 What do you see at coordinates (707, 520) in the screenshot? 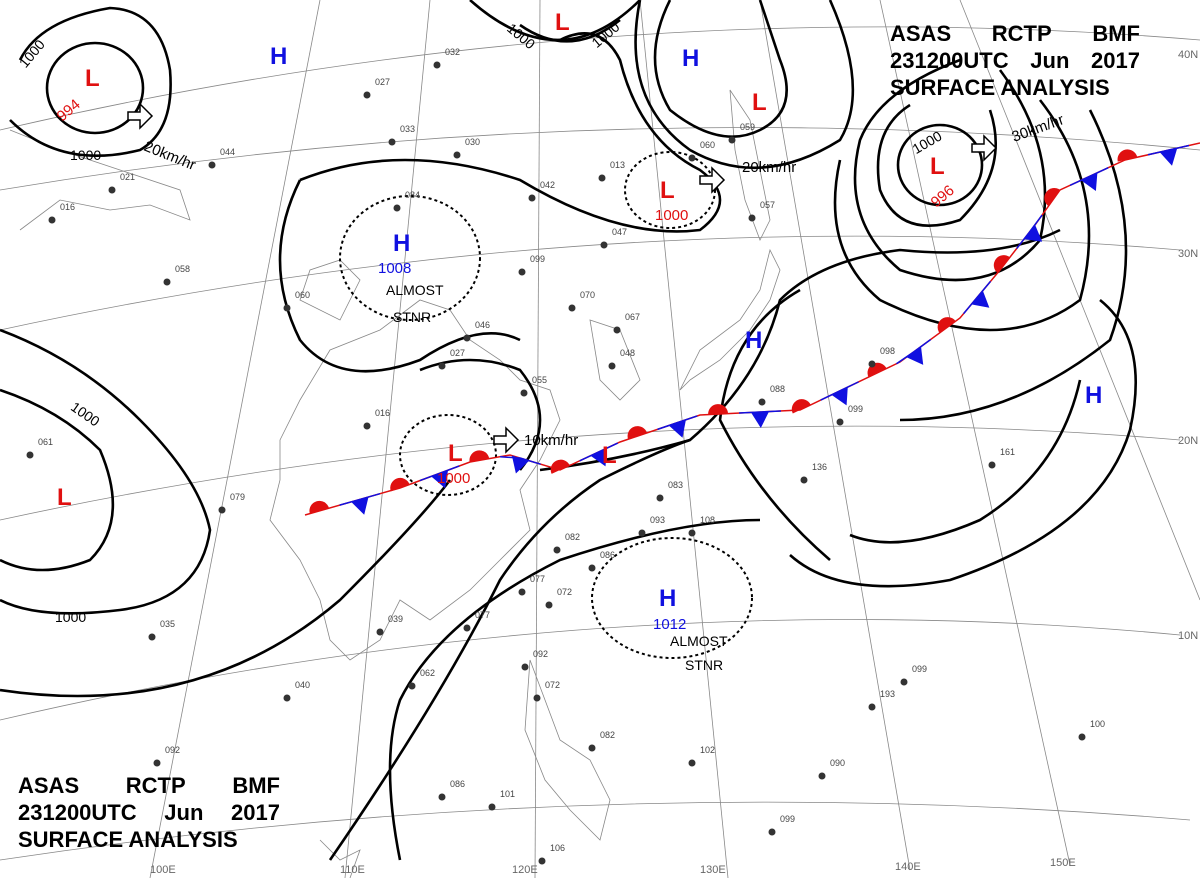
I see `station-pressure: 108` at bounding box center [707, 520].